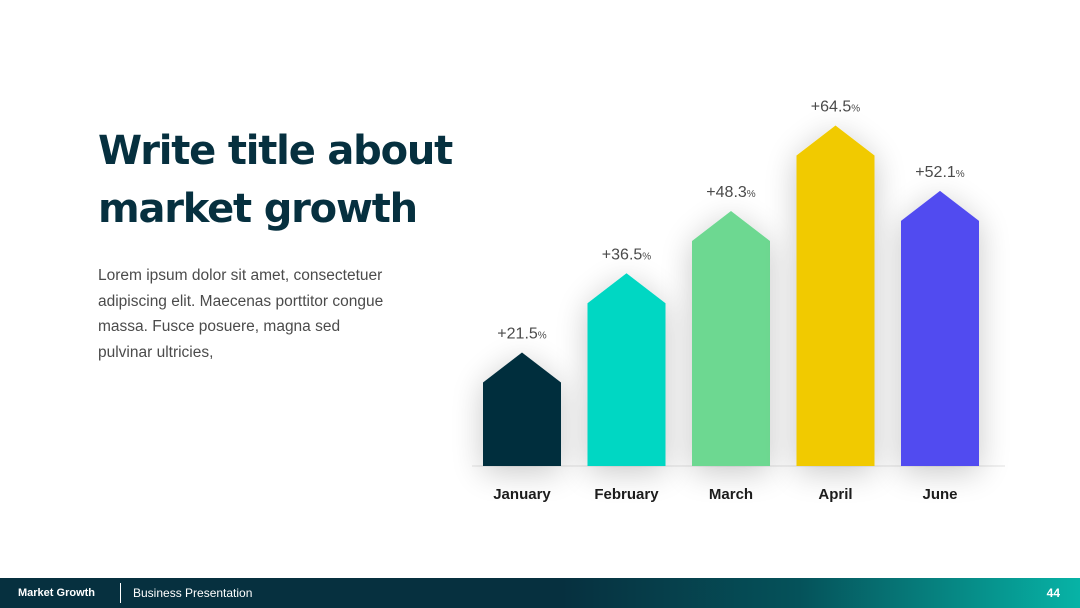 The width and height of the screenshot is (1080, 608). Describe the element at coordinates (835, 494) in the screenshot. I see `tick-label-april: April` at that location.